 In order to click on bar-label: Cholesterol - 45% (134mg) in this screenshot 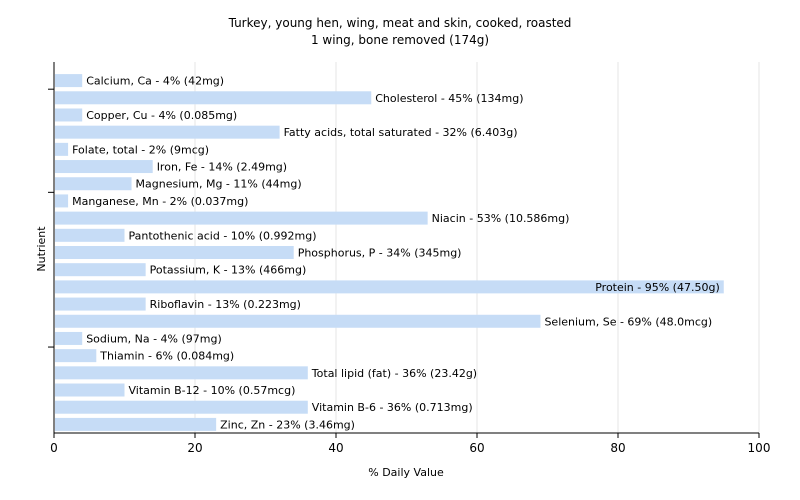, I will do `click(449, 98)`.